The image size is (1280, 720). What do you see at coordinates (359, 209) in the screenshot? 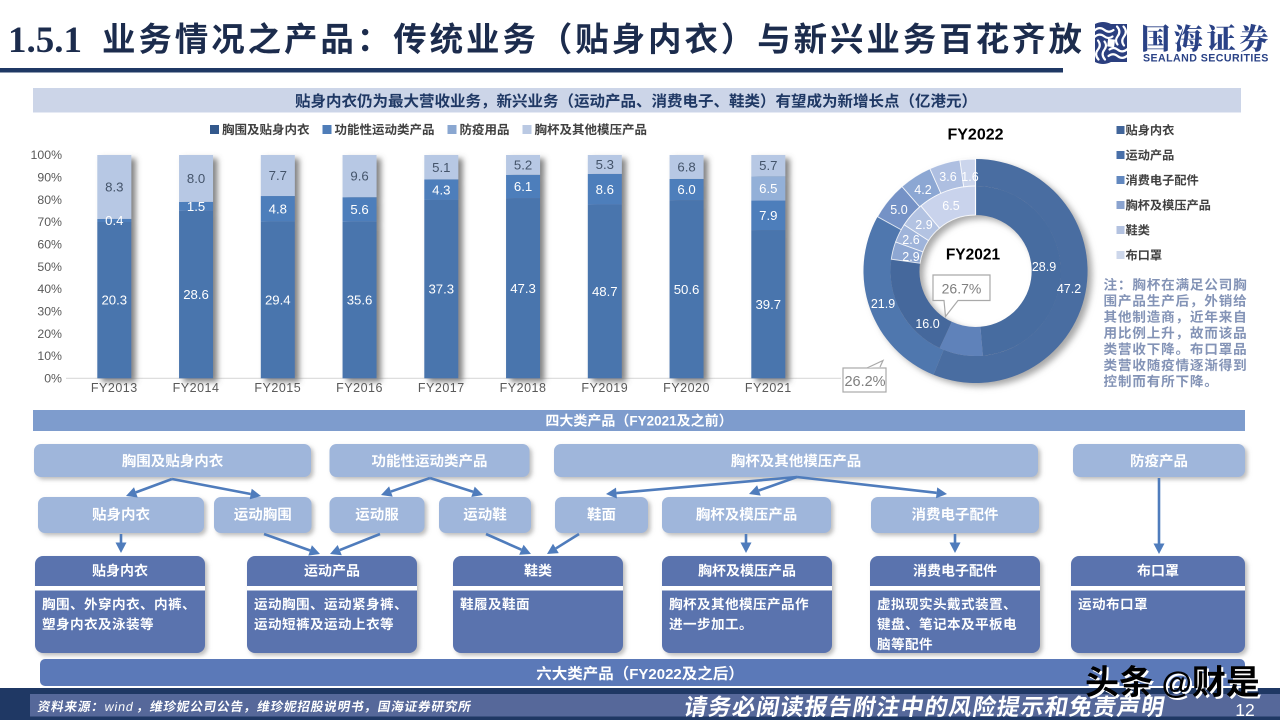
I see `svg-text: 5.6` at bounding box center [359, 209].